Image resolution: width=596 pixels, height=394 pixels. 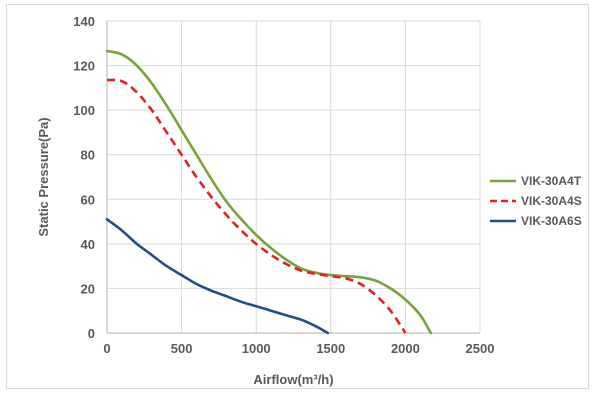 What do you see at coordinates (84, 66) in the screenshot?
I see `y-tick-label: 120` at bounding box center [84, 66].